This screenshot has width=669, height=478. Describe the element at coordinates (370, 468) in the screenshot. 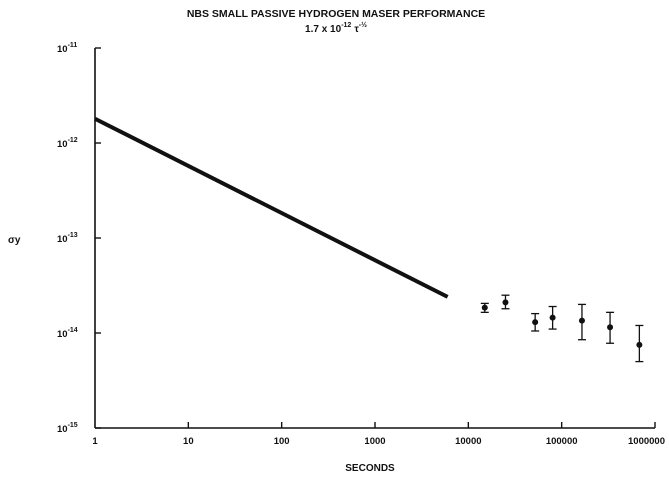

I see `x-axis-label: SECONDS` at that location.